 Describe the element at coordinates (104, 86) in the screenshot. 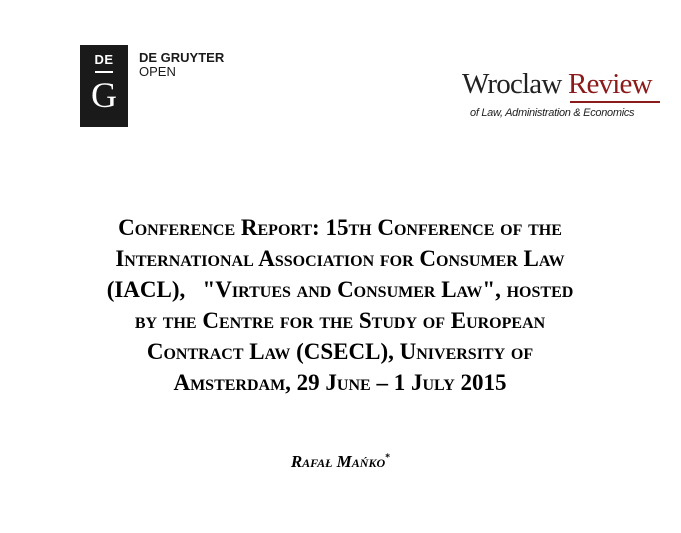

I see `logo-box: DE G` at that location.